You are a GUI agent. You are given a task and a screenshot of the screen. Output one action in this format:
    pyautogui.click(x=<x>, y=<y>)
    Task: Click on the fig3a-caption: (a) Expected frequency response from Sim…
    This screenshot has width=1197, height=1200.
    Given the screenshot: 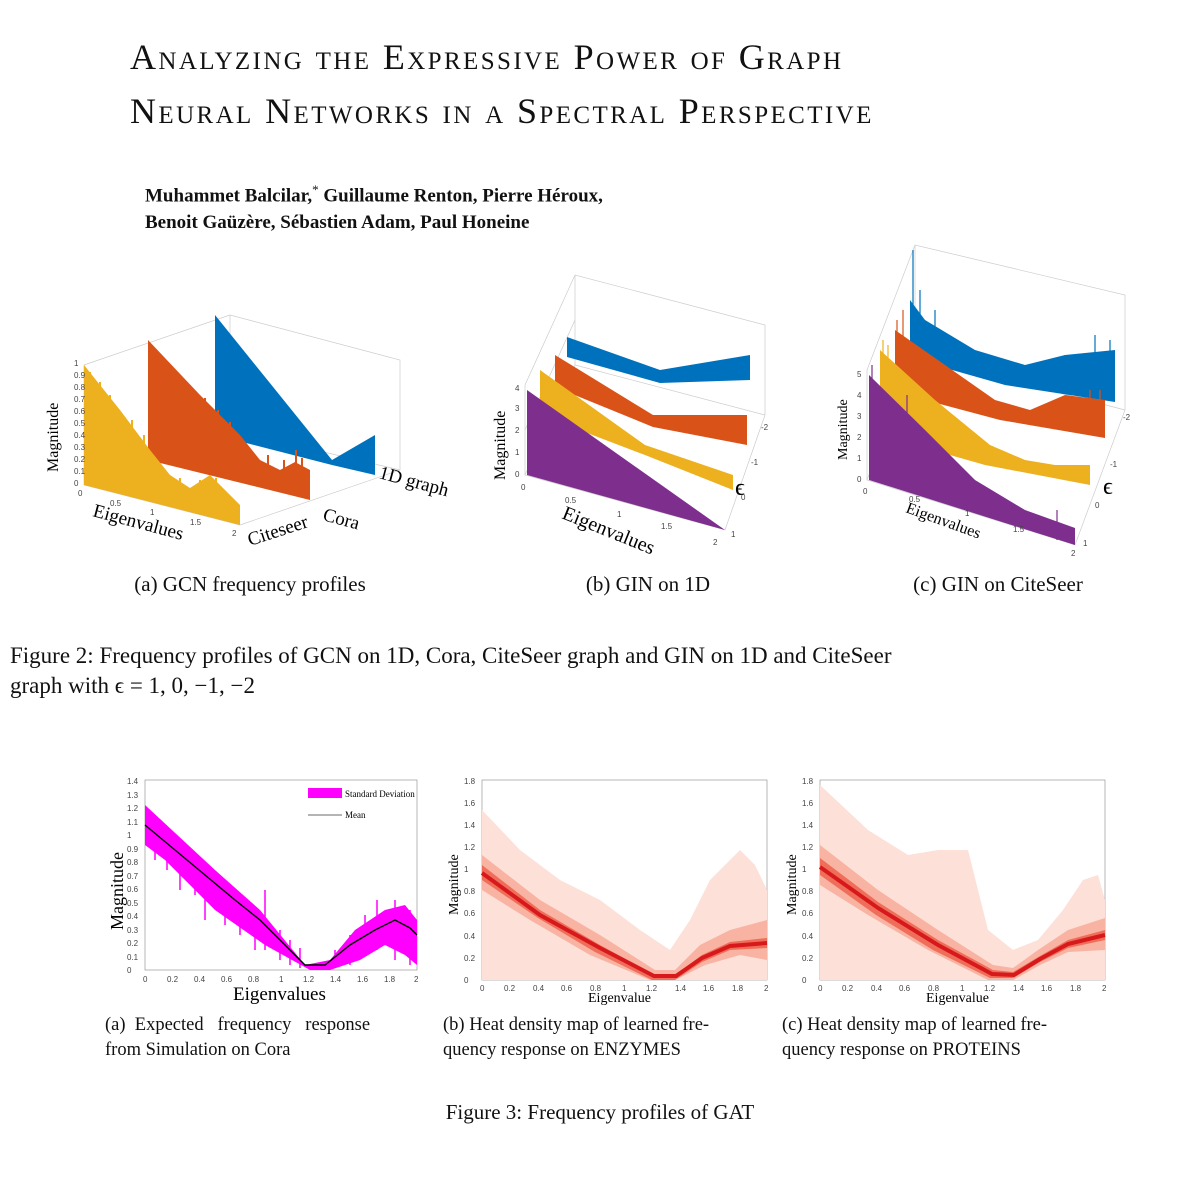 What is the action you would take?
    pyautogui.click(x=272, y=1038)
    